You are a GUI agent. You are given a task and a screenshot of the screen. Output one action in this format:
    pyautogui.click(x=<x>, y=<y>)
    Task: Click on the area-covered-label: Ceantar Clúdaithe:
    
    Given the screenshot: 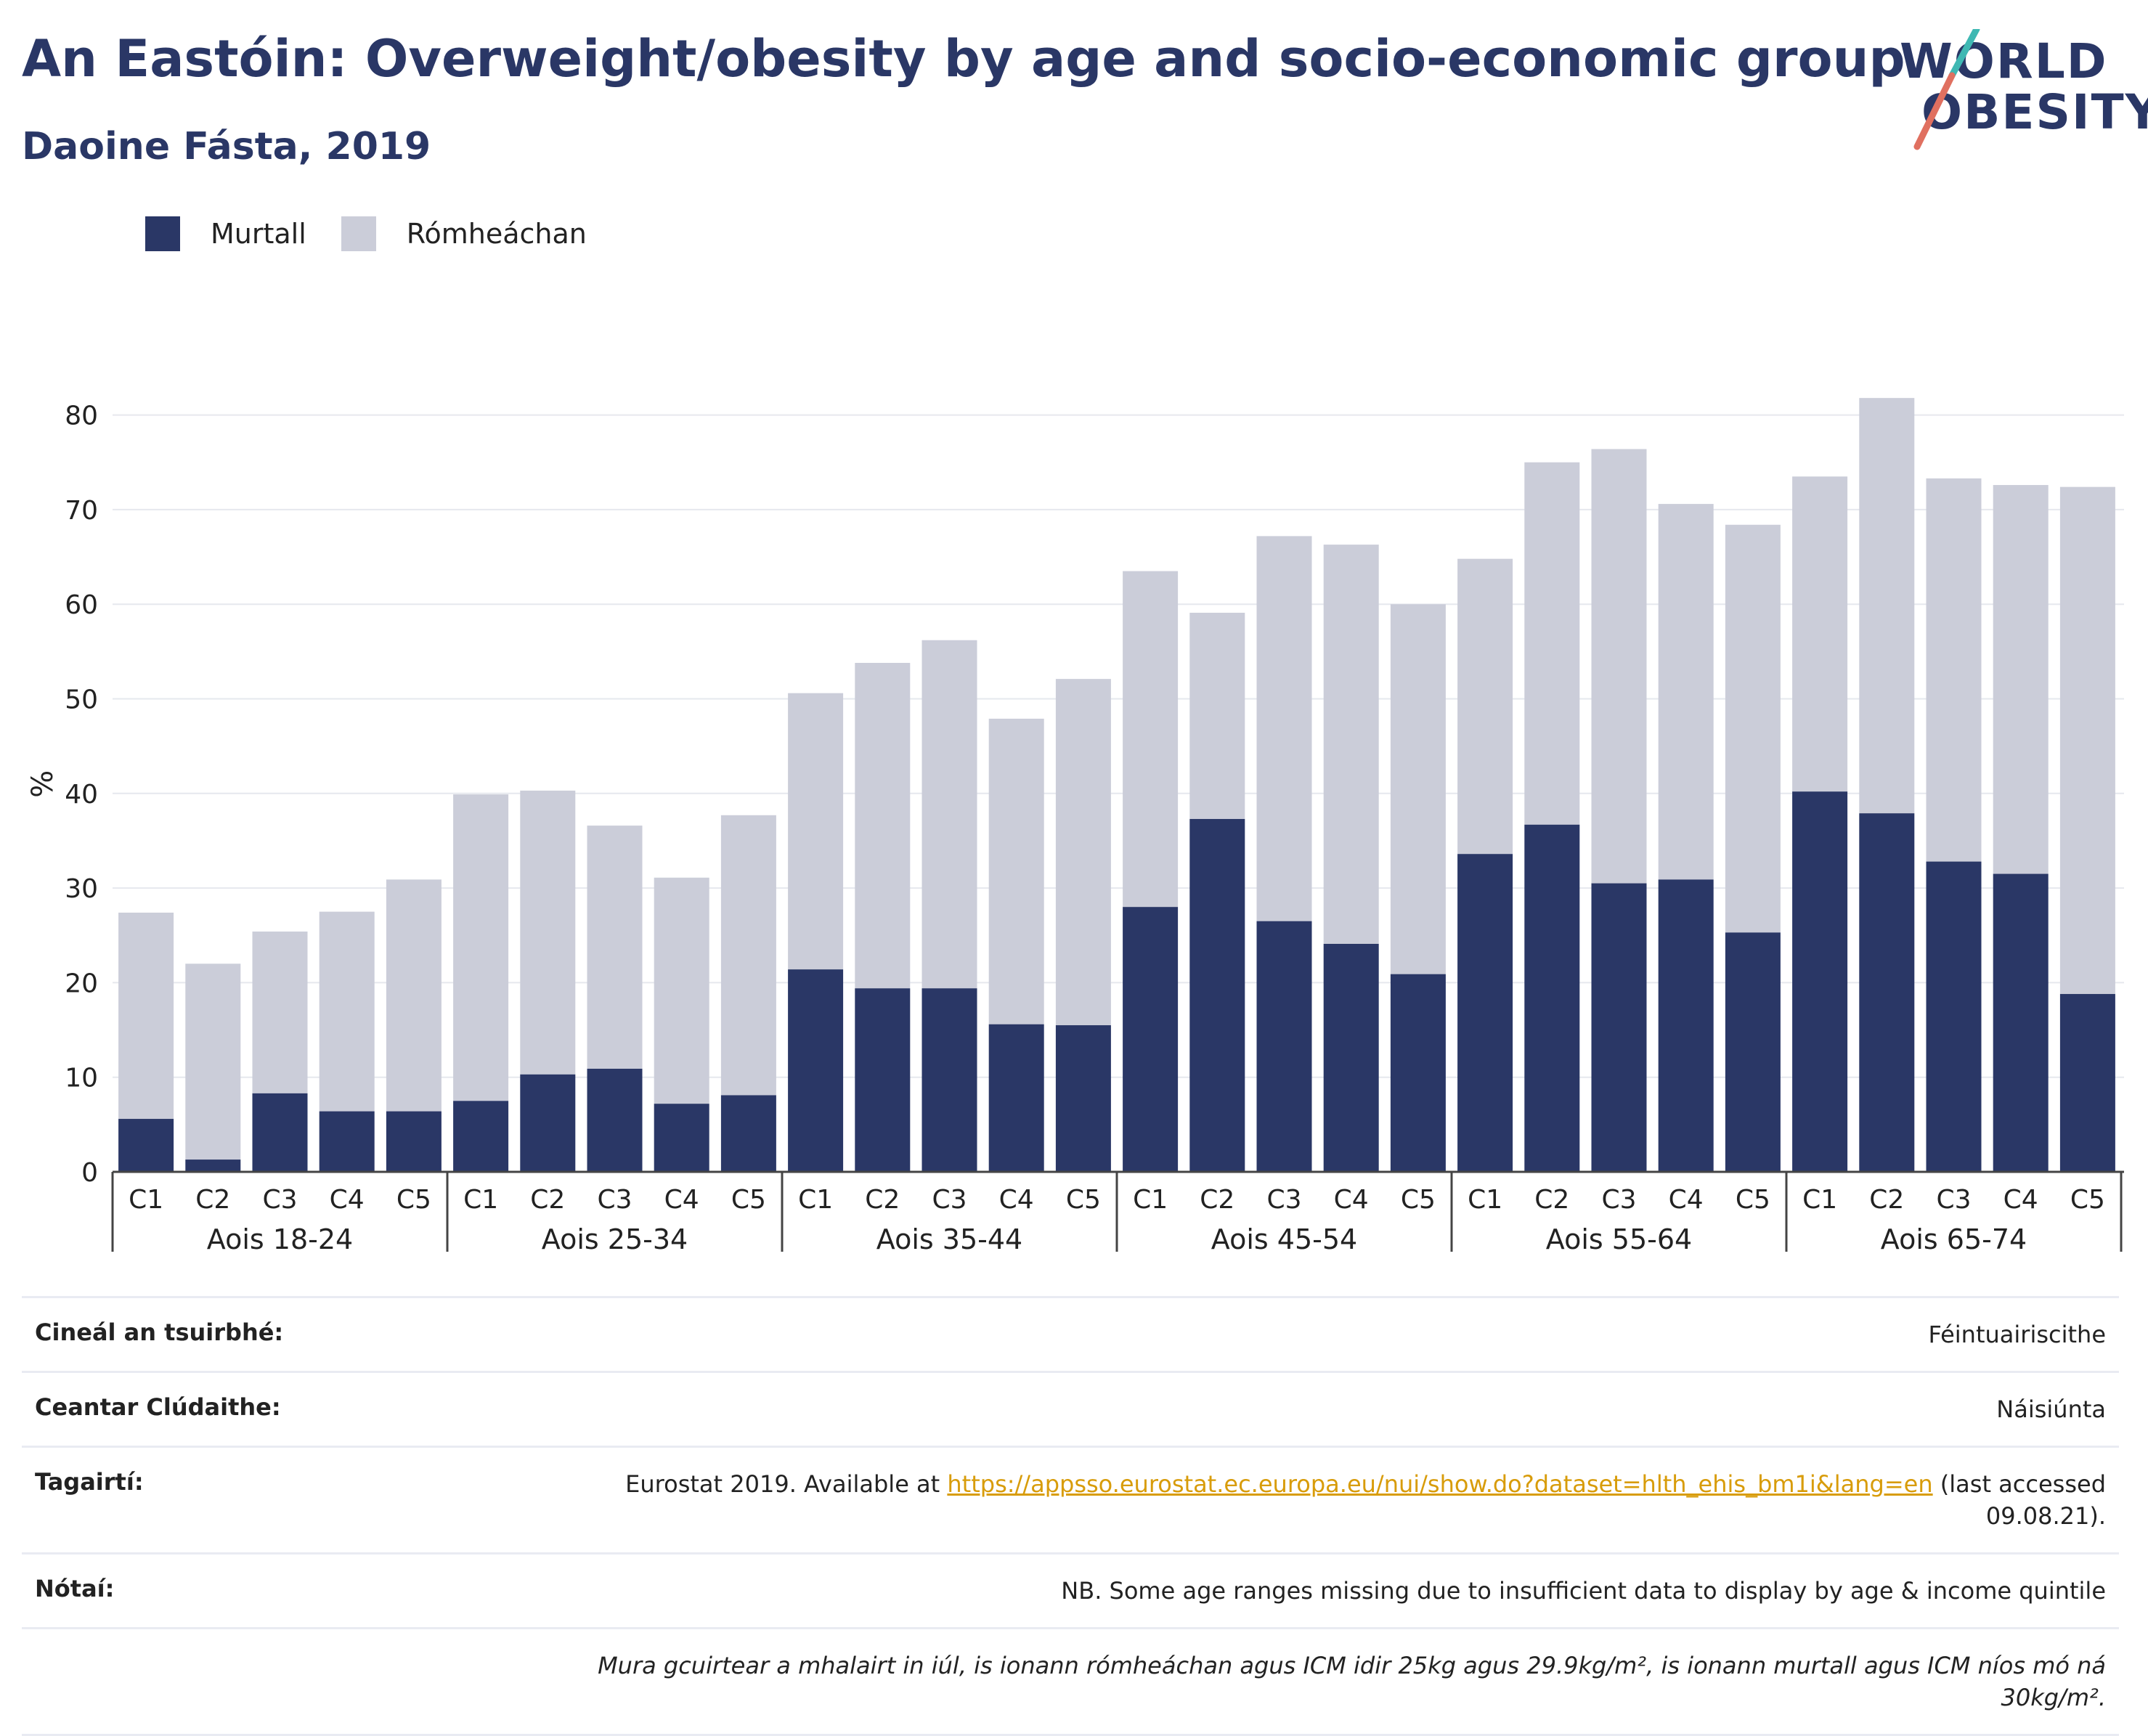 What is the action you would take?
    pyautogui.click(x=158, y=1407)
    